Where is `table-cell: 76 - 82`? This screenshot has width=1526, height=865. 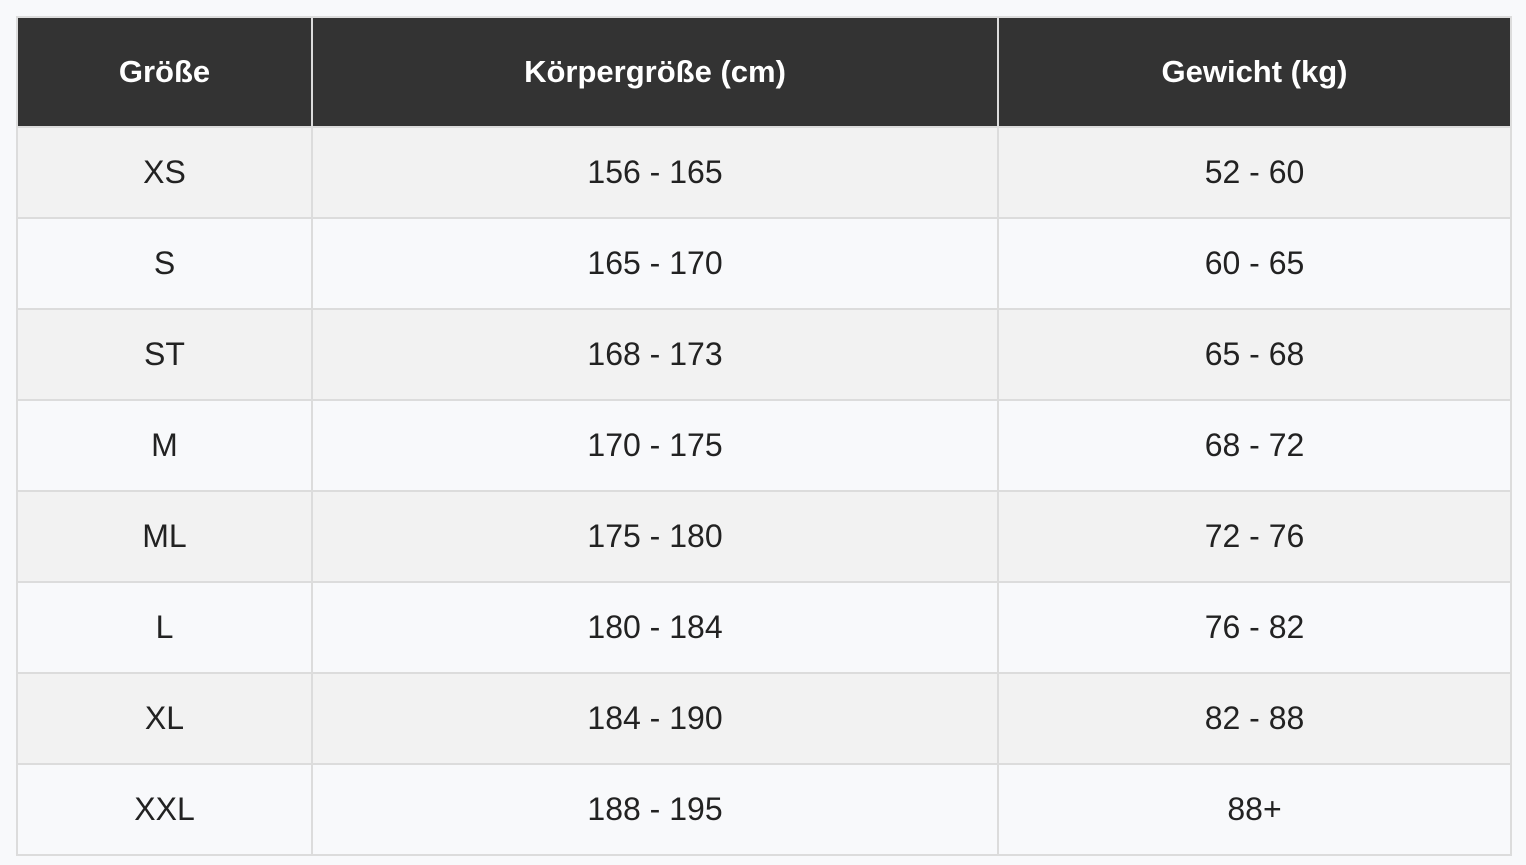
table-cell: 76 - 82 is located at coordinates (1254, 627).